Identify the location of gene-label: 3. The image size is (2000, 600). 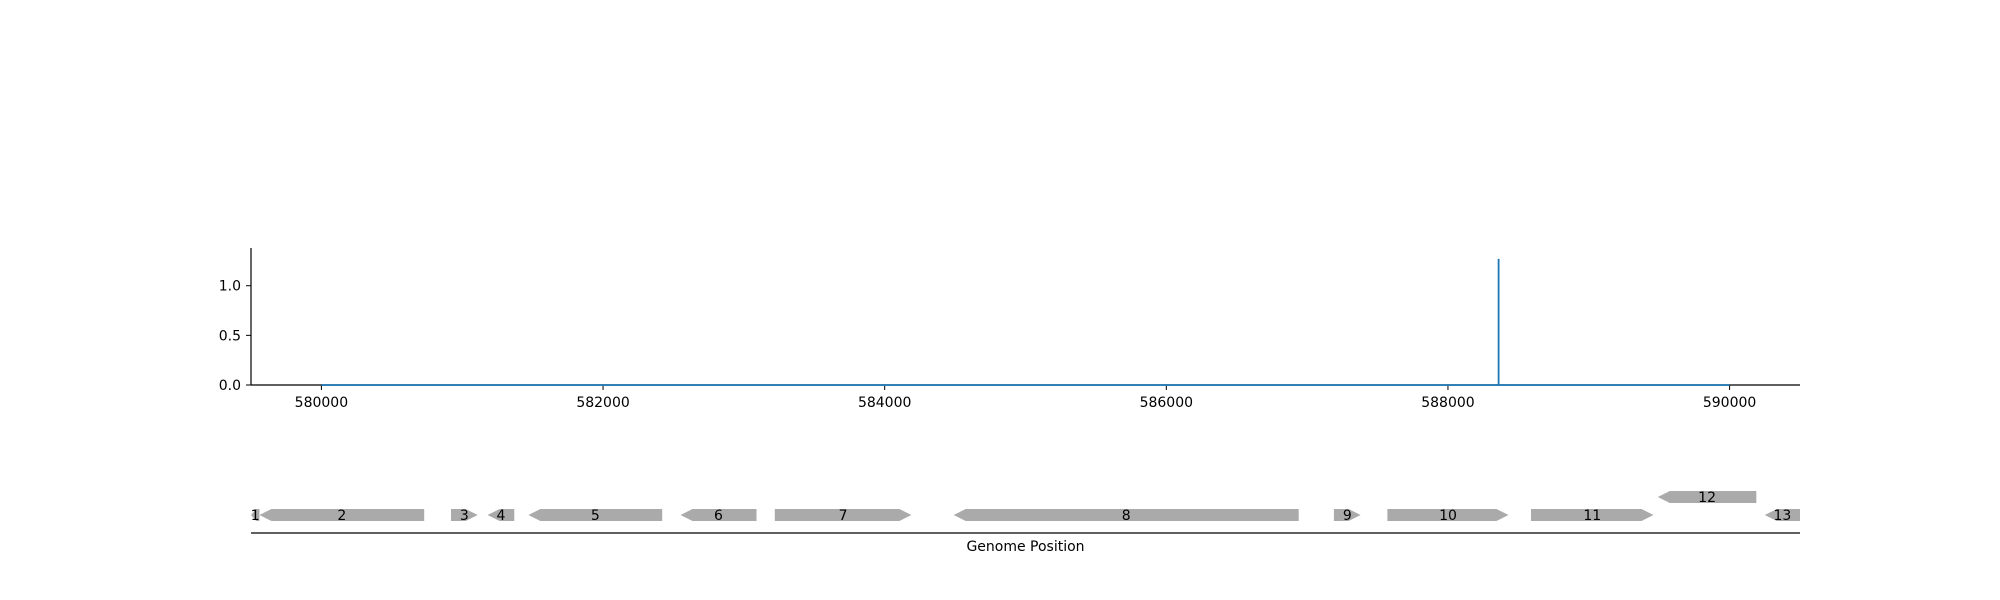
(464, 516).